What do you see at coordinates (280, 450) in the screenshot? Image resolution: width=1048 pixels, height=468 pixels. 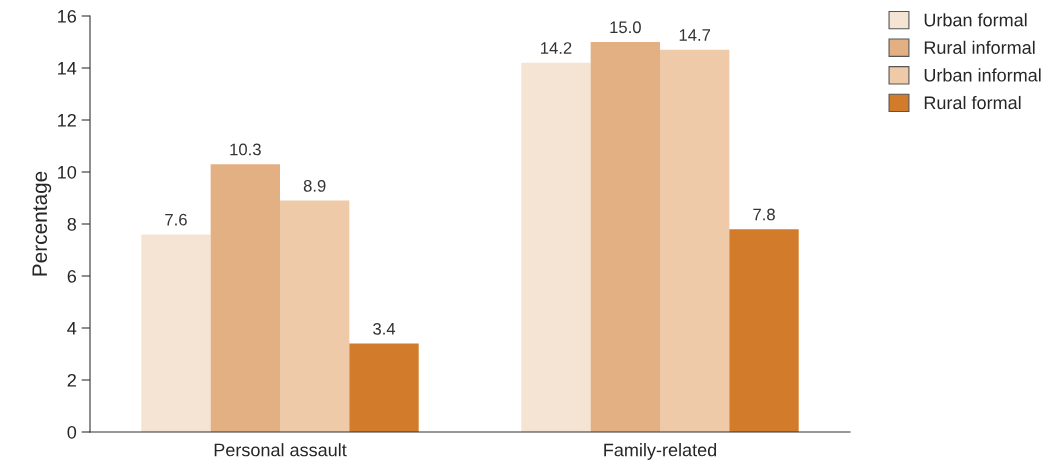 I see `x-tick-label: Personal assault` at bounding box center [280, 450].